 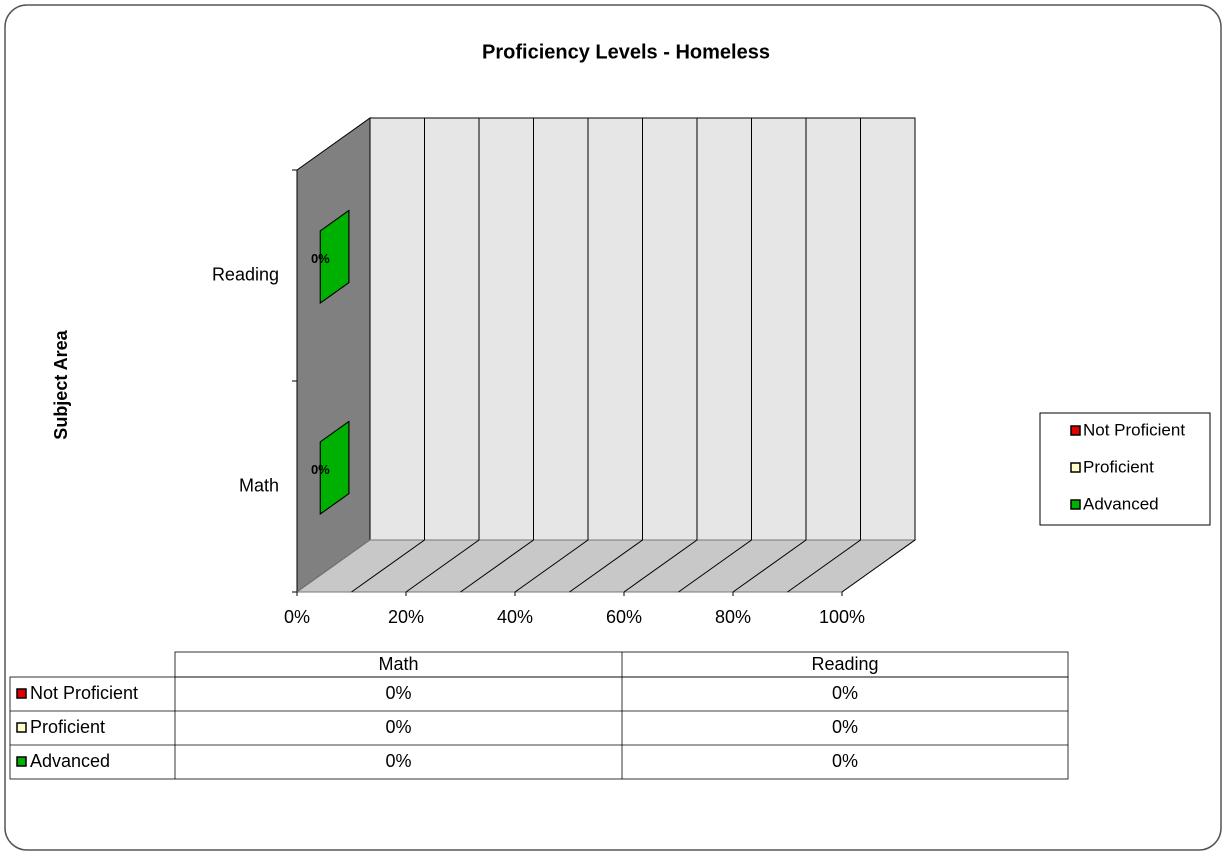 What do you see at coordinates (259, 485) in the screenshot?
I see `y-tick-label: Math` at bounding box center [259, 485].